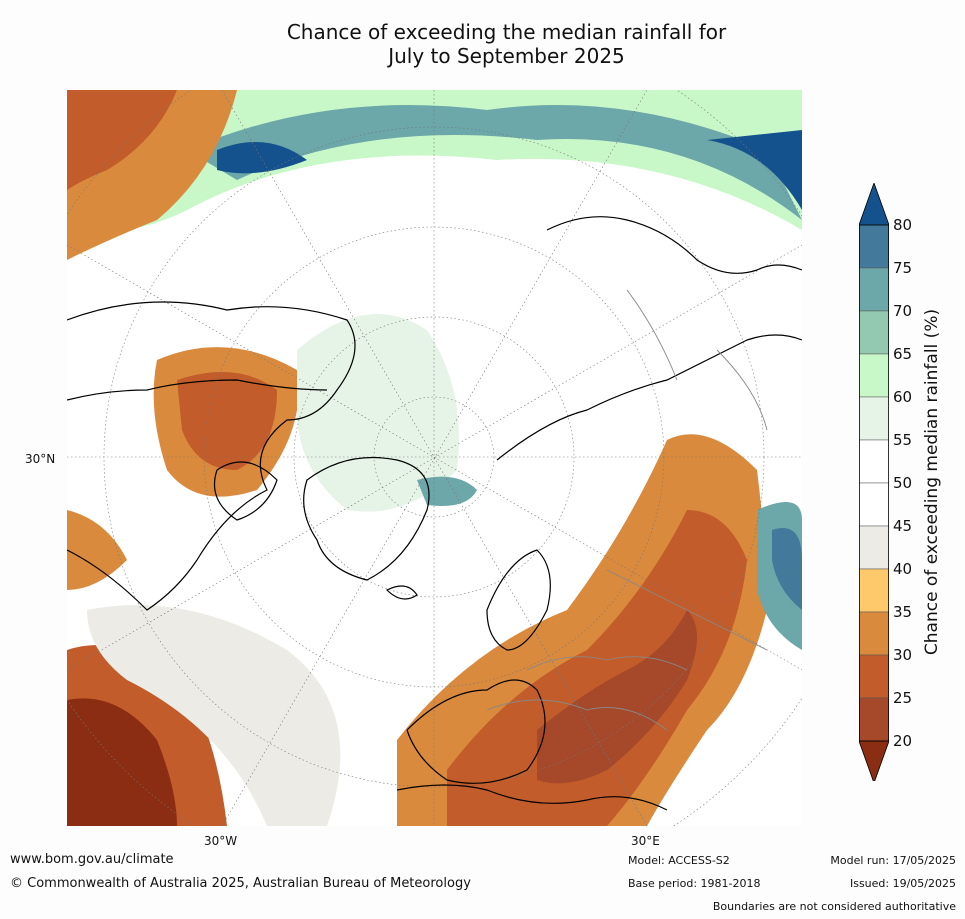 The height and width of the screenshot is (919, 965). Describe the element at coordinates (903, 225) in the screenshot. I see `colorbar-tick-label: 80` at that location.